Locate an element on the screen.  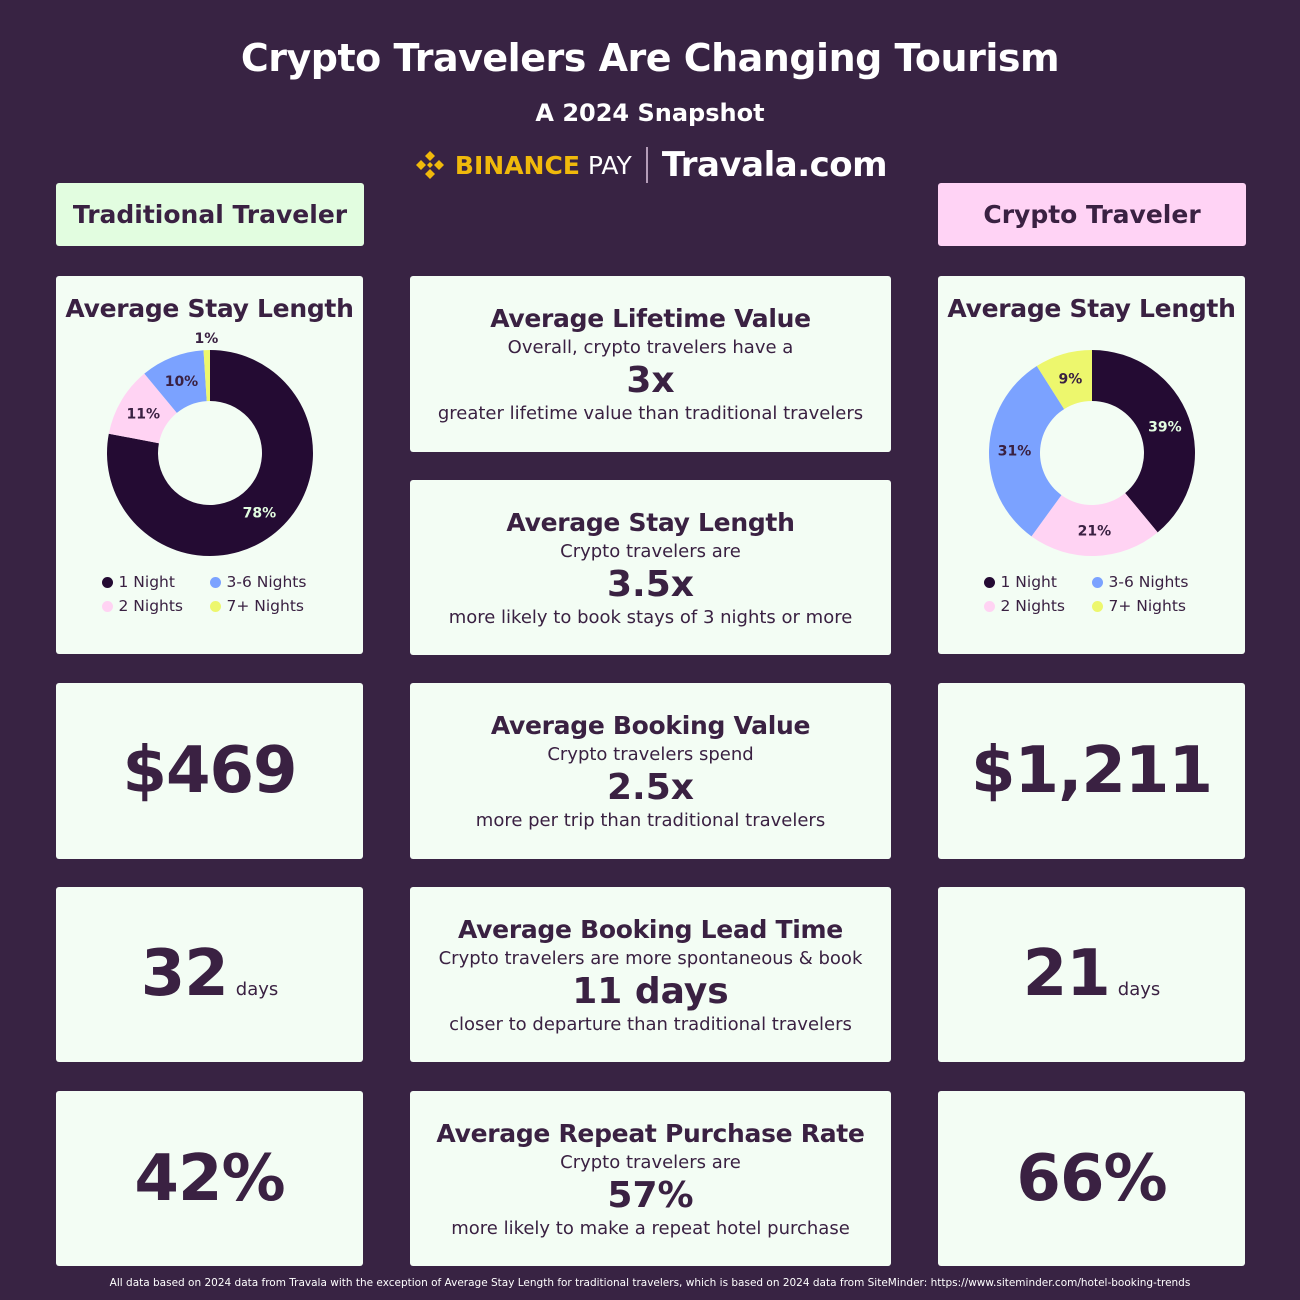
crypto-header: Crypto Traveler is located at coordinates (1092, 214).